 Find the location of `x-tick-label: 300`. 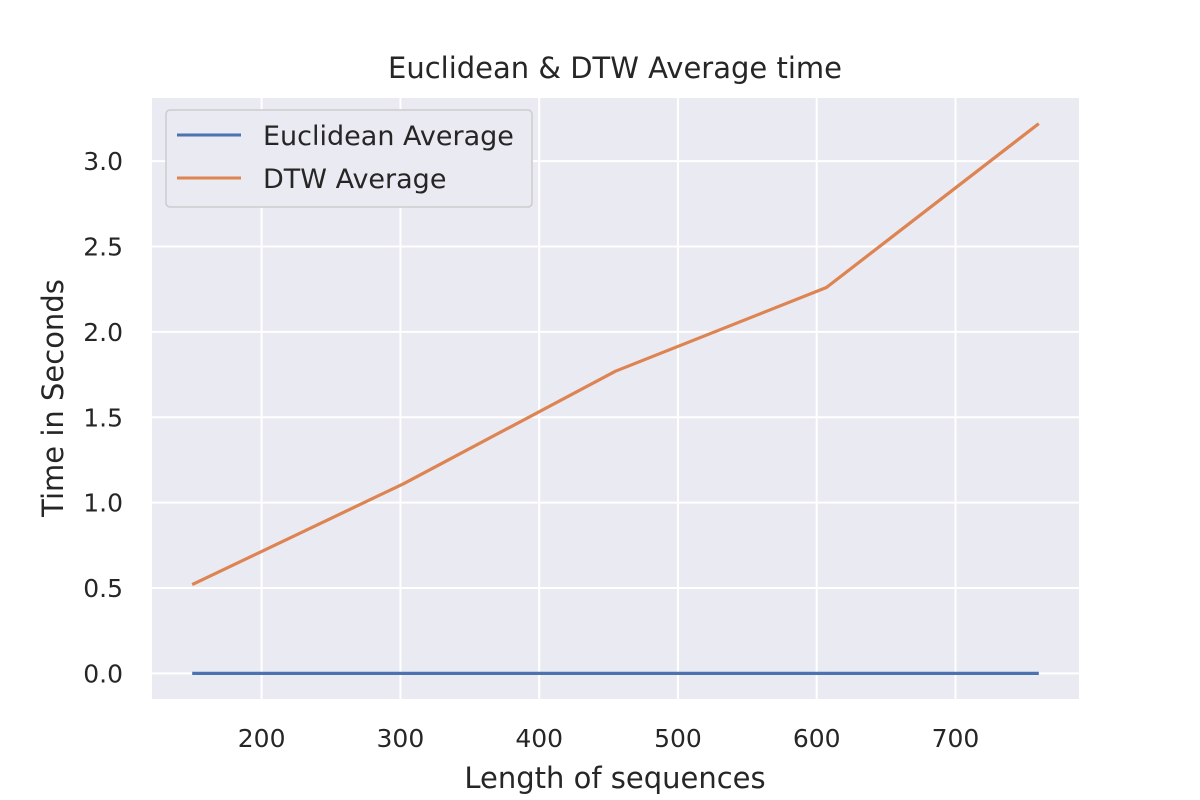

x-tick-label: 300 is located at coordinates (401, 738).